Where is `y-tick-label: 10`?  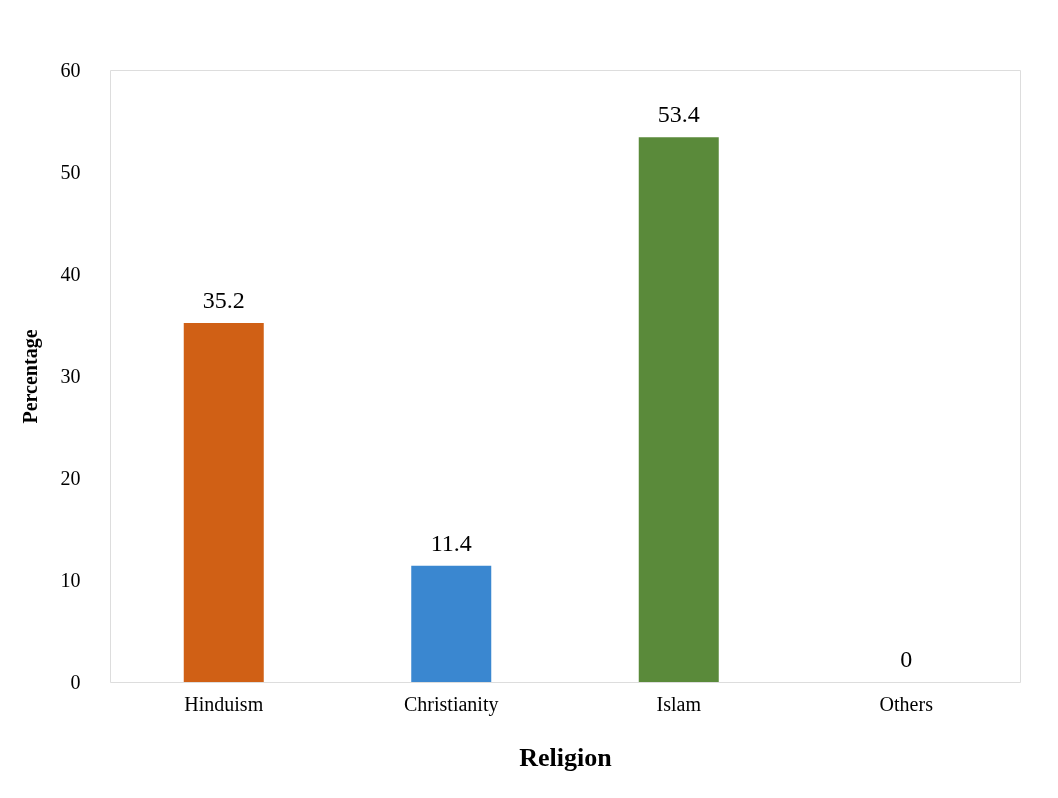
y-tick-label: 10 is located at coordinates (70, 579).